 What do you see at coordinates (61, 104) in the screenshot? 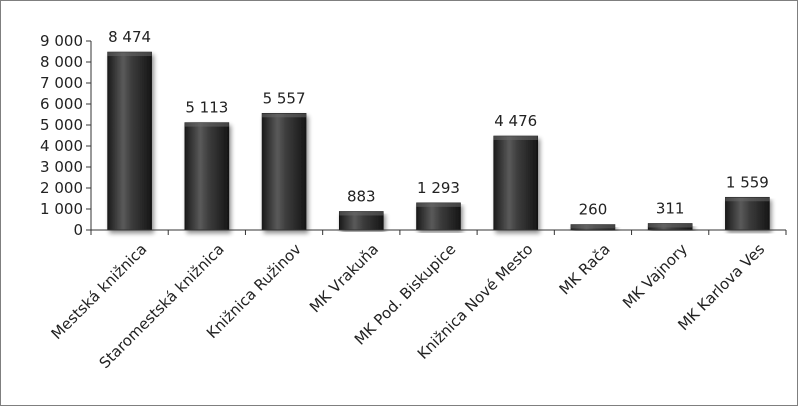
I see `y-tick-label: 6 000` at bounding box center [61, 104].